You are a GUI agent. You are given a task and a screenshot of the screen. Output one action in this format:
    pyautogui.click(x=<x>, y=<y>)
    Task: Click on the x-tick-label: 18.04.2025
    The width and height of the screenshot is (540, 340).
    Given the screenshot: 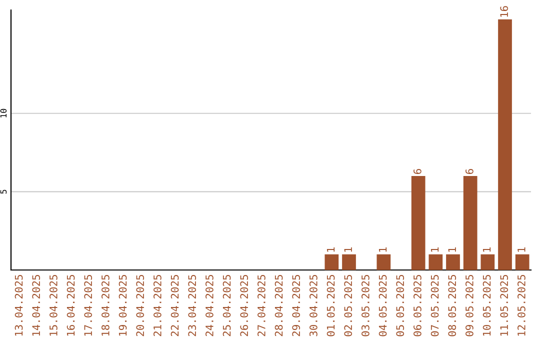 What is the action you would take?
    pyautogui.click(x=106, y=305)
    